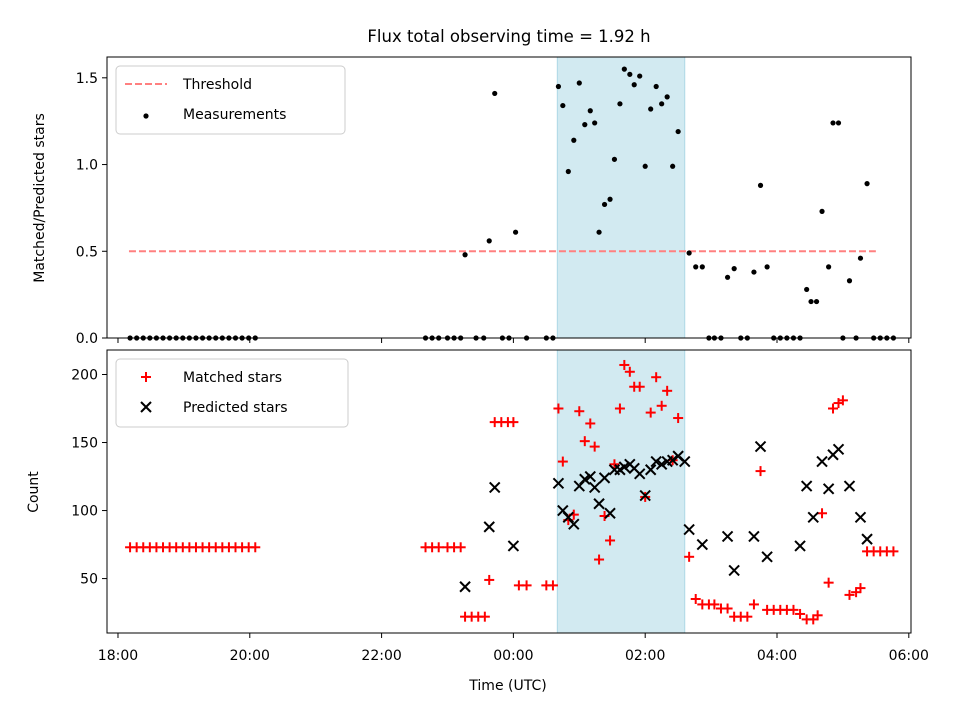  What do you see at coordinates (217, 85) in the screenshot?
I see `legend-label: Threshold` at bounding box center [217, 85].